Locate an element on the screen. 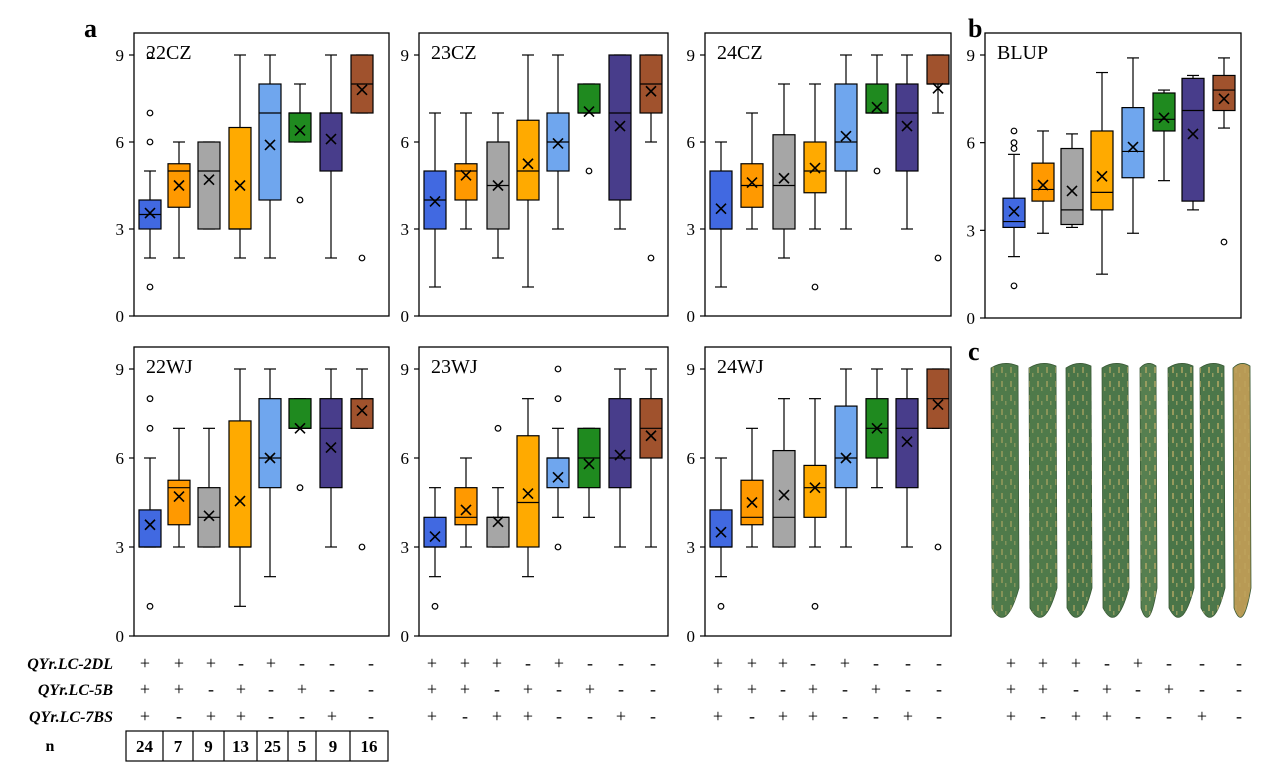 The height and width of the screenshot is (770, 1269). y-tick-label: 9 is located at coordinates (691, 55).